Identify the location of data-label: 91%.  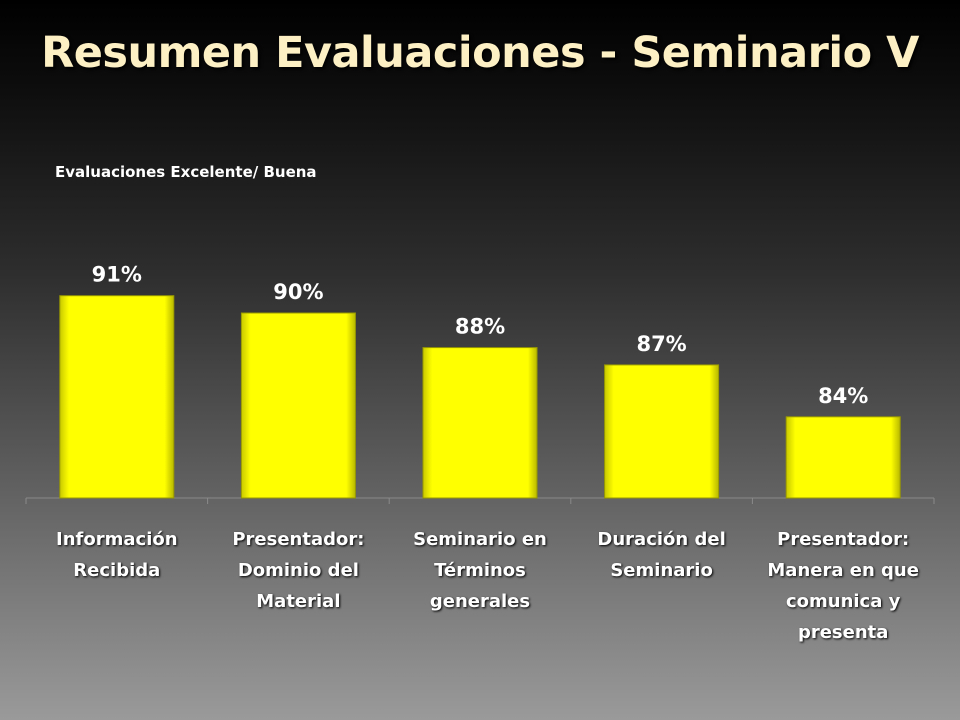
(117, 275).